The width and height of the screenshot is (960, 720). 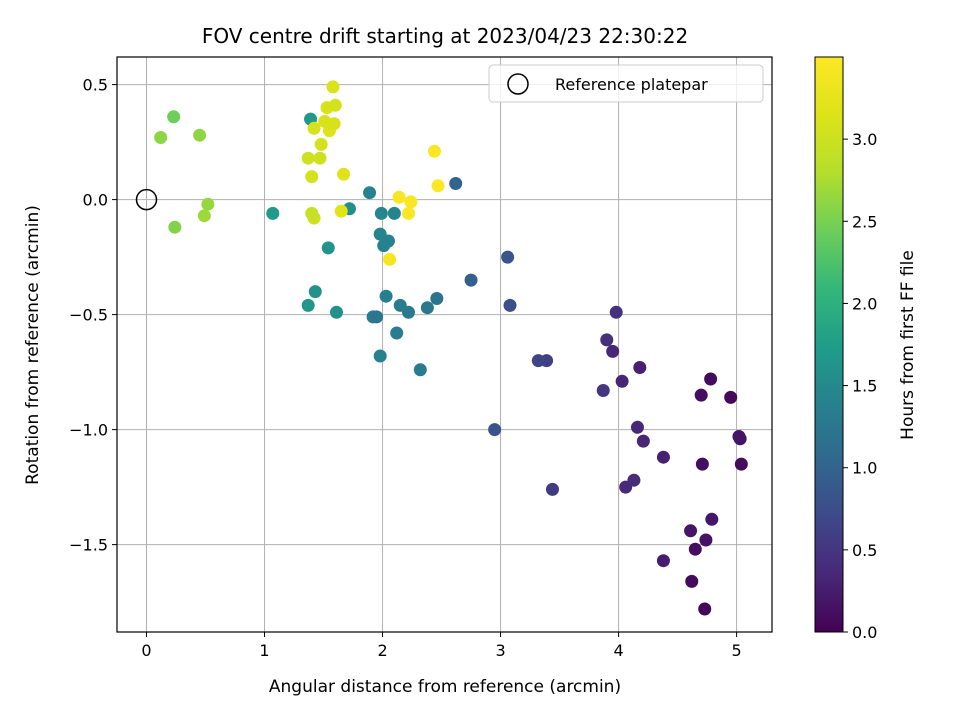 I want to click on y-tick-label: 0.0, so click(x=95, y=200).